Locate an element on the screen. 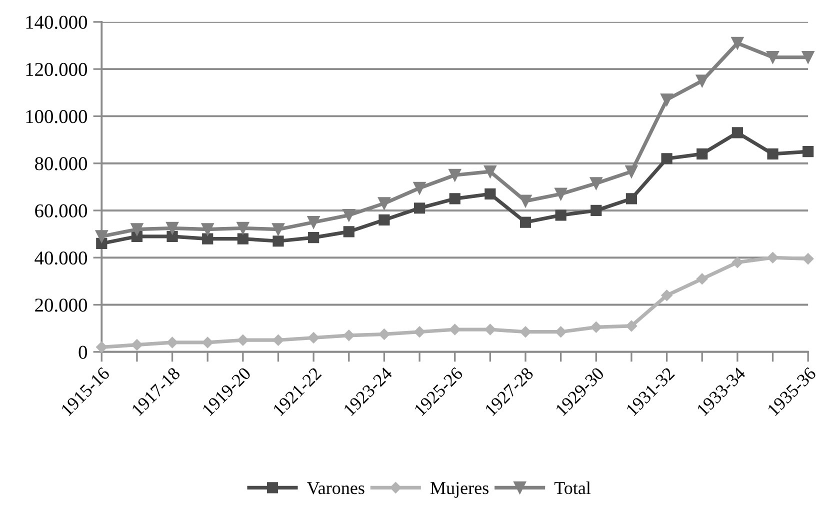 Image resolution: width=840 pixels, height=510 pixels. legend-label: Total is located at coordinates (572, 487).